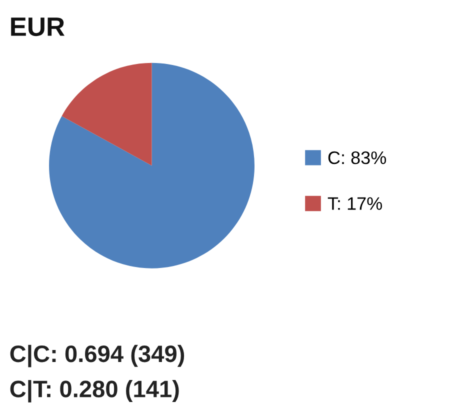  Describe the element at coordinates (355, 203) in the screenshot. I see `legend-label: T: 17%` at that location.